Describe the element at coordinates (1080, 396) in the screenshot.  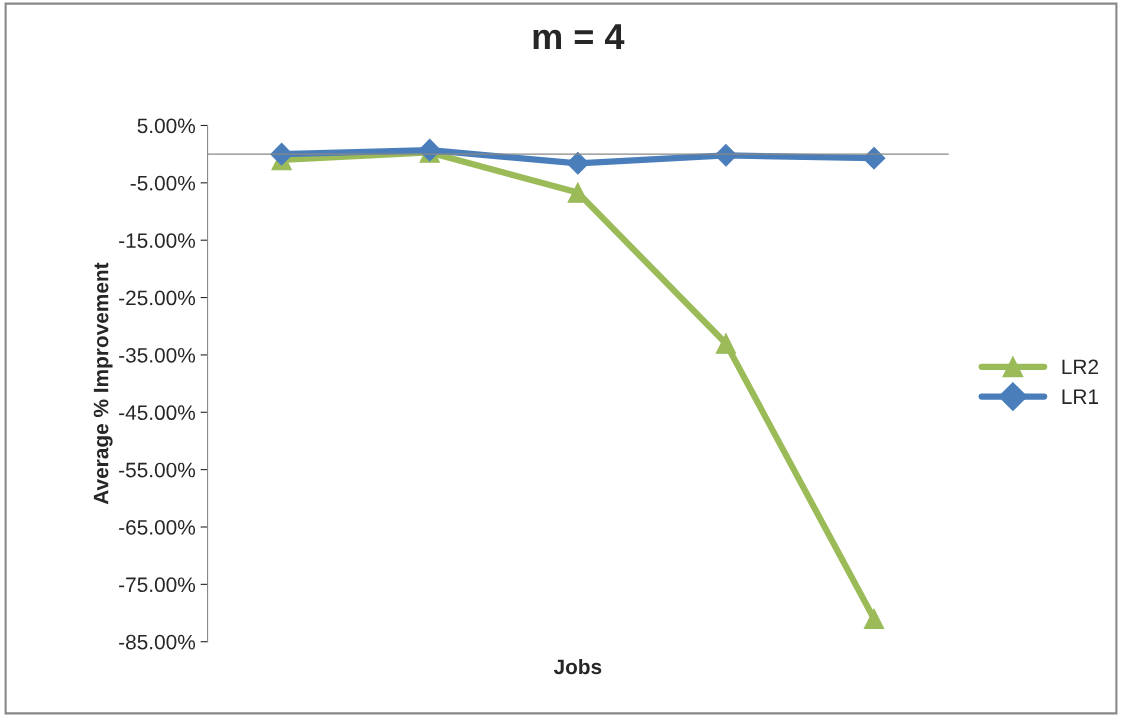
I see `legend-label: LR1` at that location.